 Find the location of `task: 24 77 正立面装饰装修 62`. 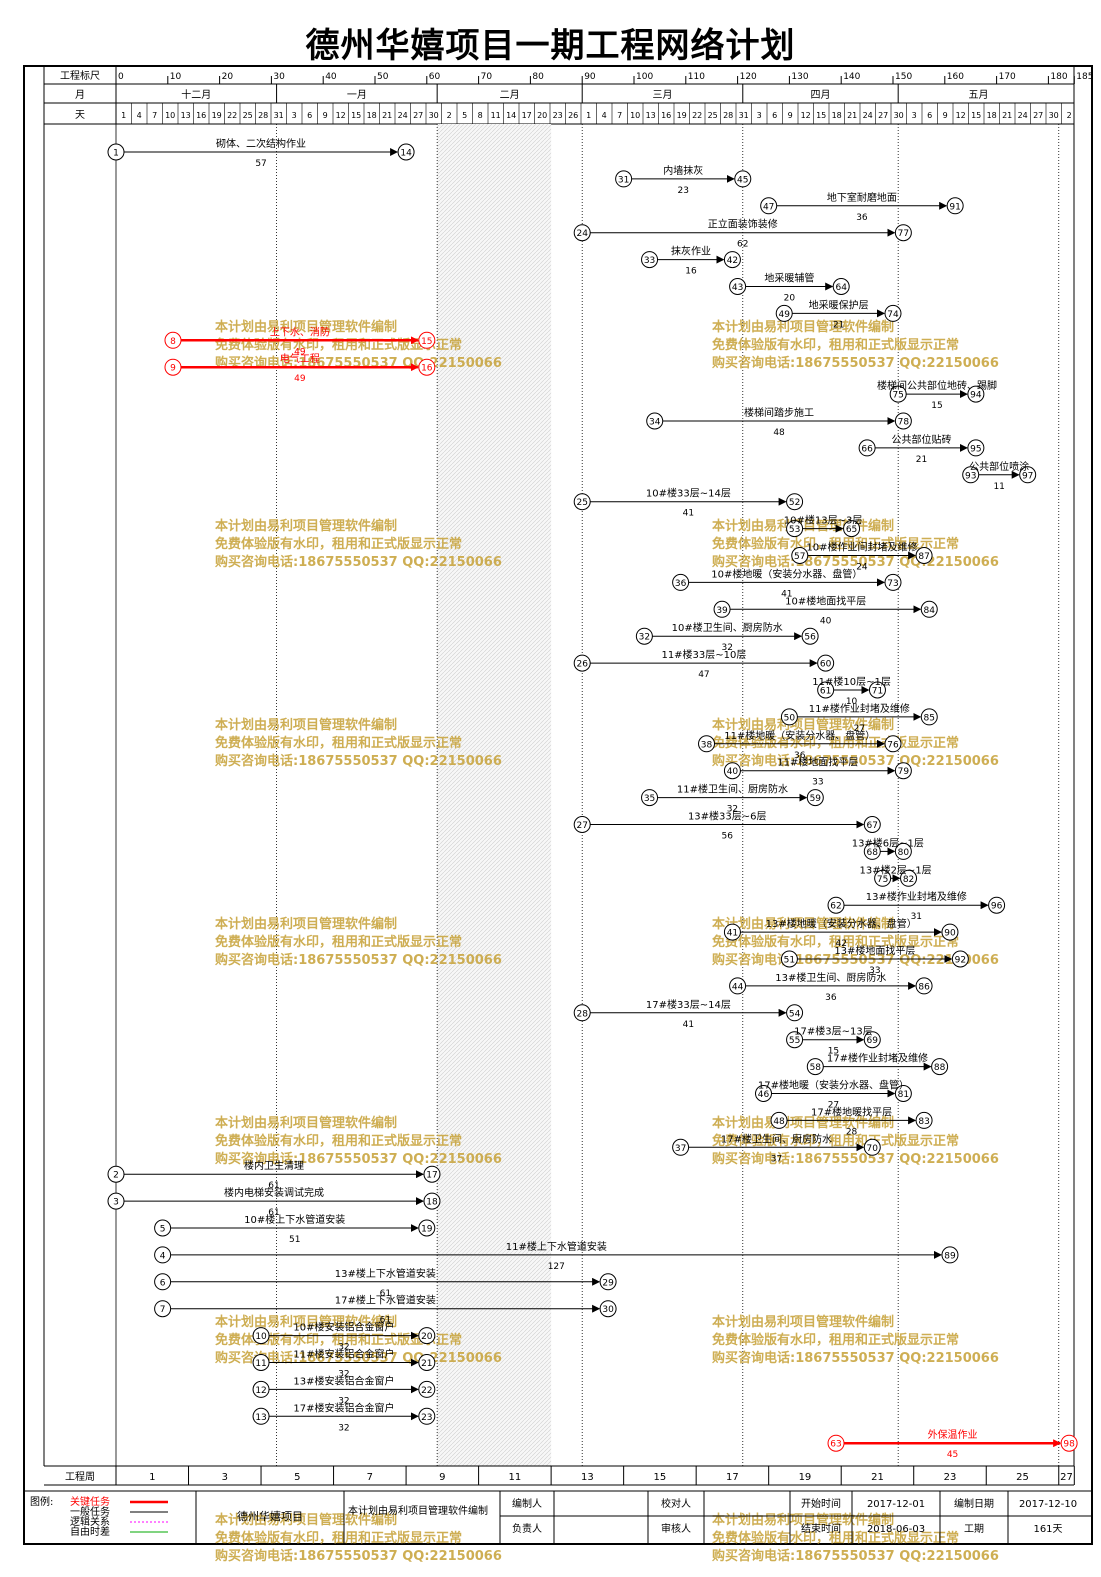

task: 24 77 正立面装饰装修 62 is located at coordinates (742, 234).